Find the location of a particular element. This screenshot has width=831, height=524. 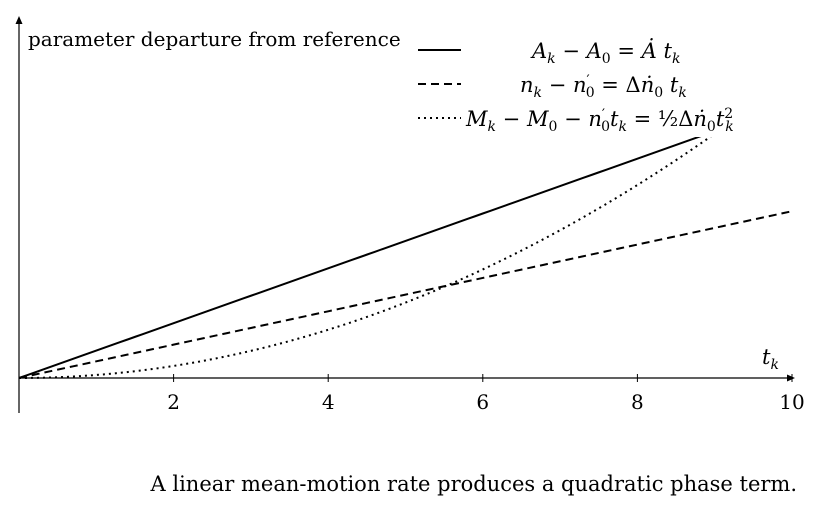

legend-background is located at coordinates (605, 80).